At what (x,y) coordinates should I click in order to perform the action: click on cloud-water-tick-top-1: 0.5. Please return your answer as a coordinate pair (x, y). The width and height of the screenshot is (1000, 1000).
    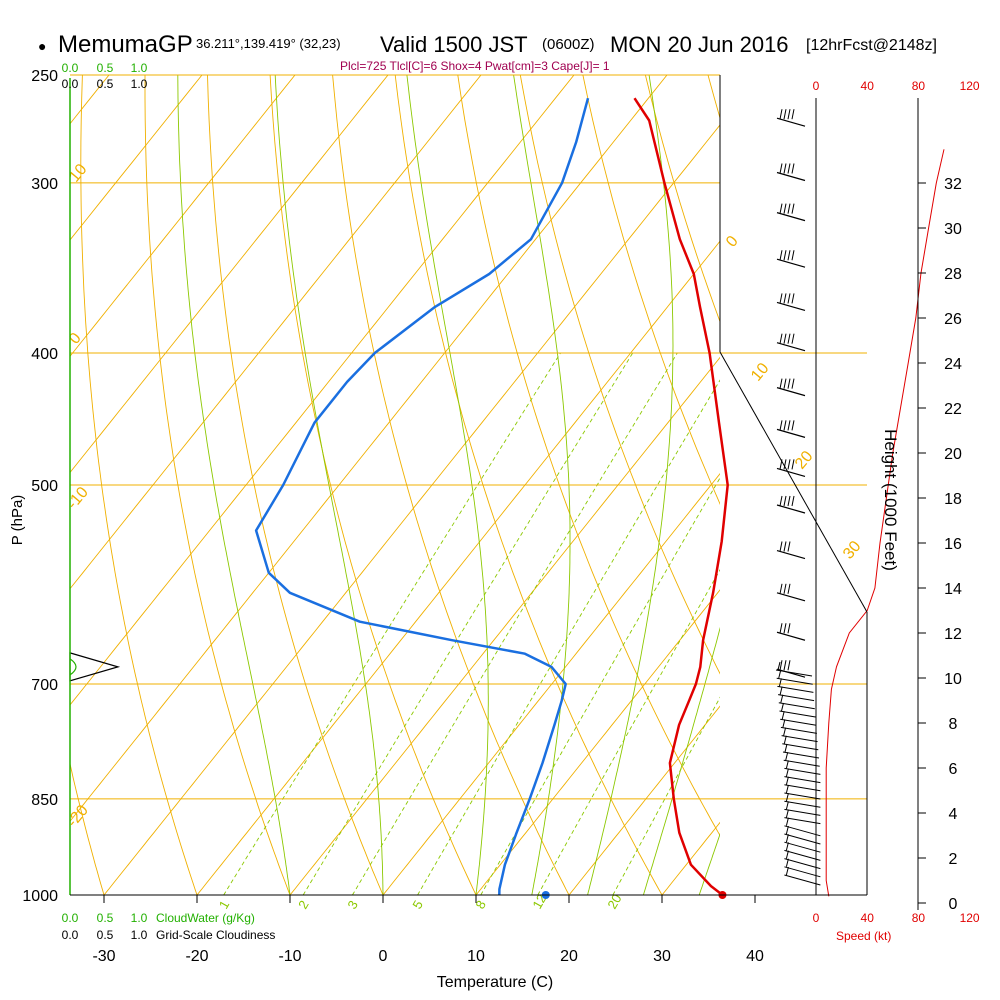
    Looking at the image, I should click on (105, 68).